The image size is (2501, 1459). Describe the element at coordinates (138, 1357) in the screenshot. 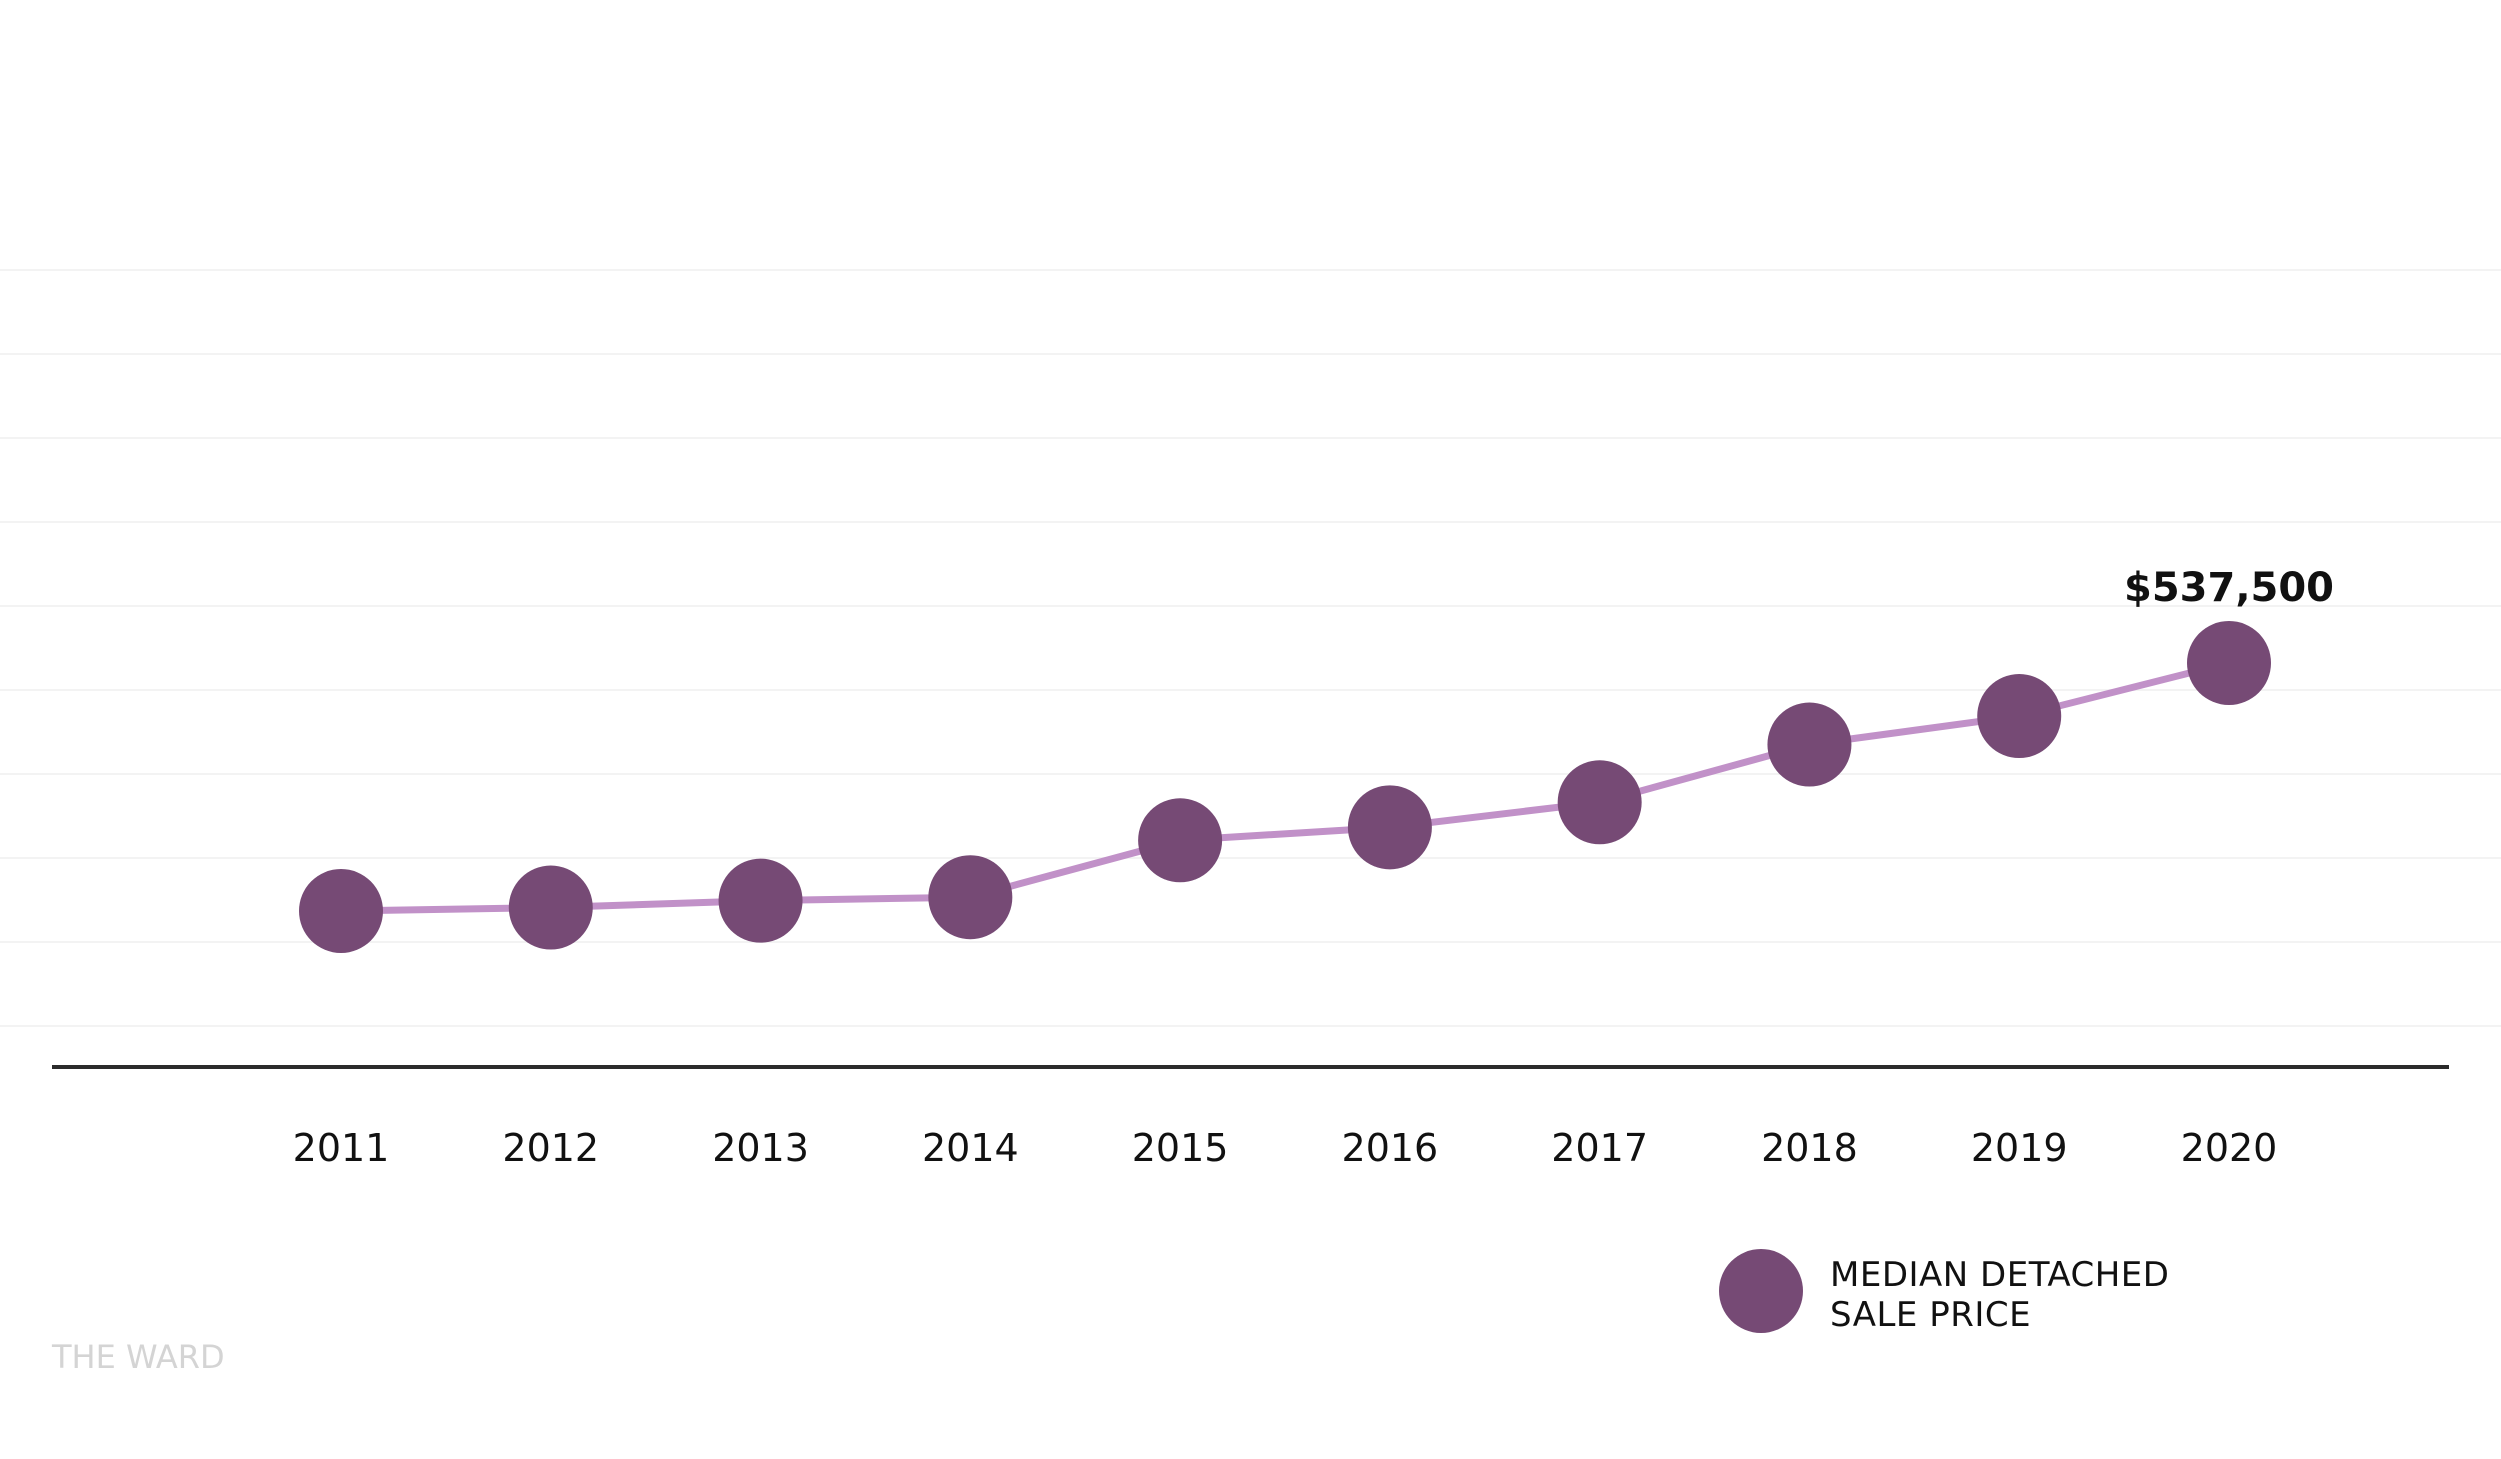

I see `watermark: THE WARD` at that location.